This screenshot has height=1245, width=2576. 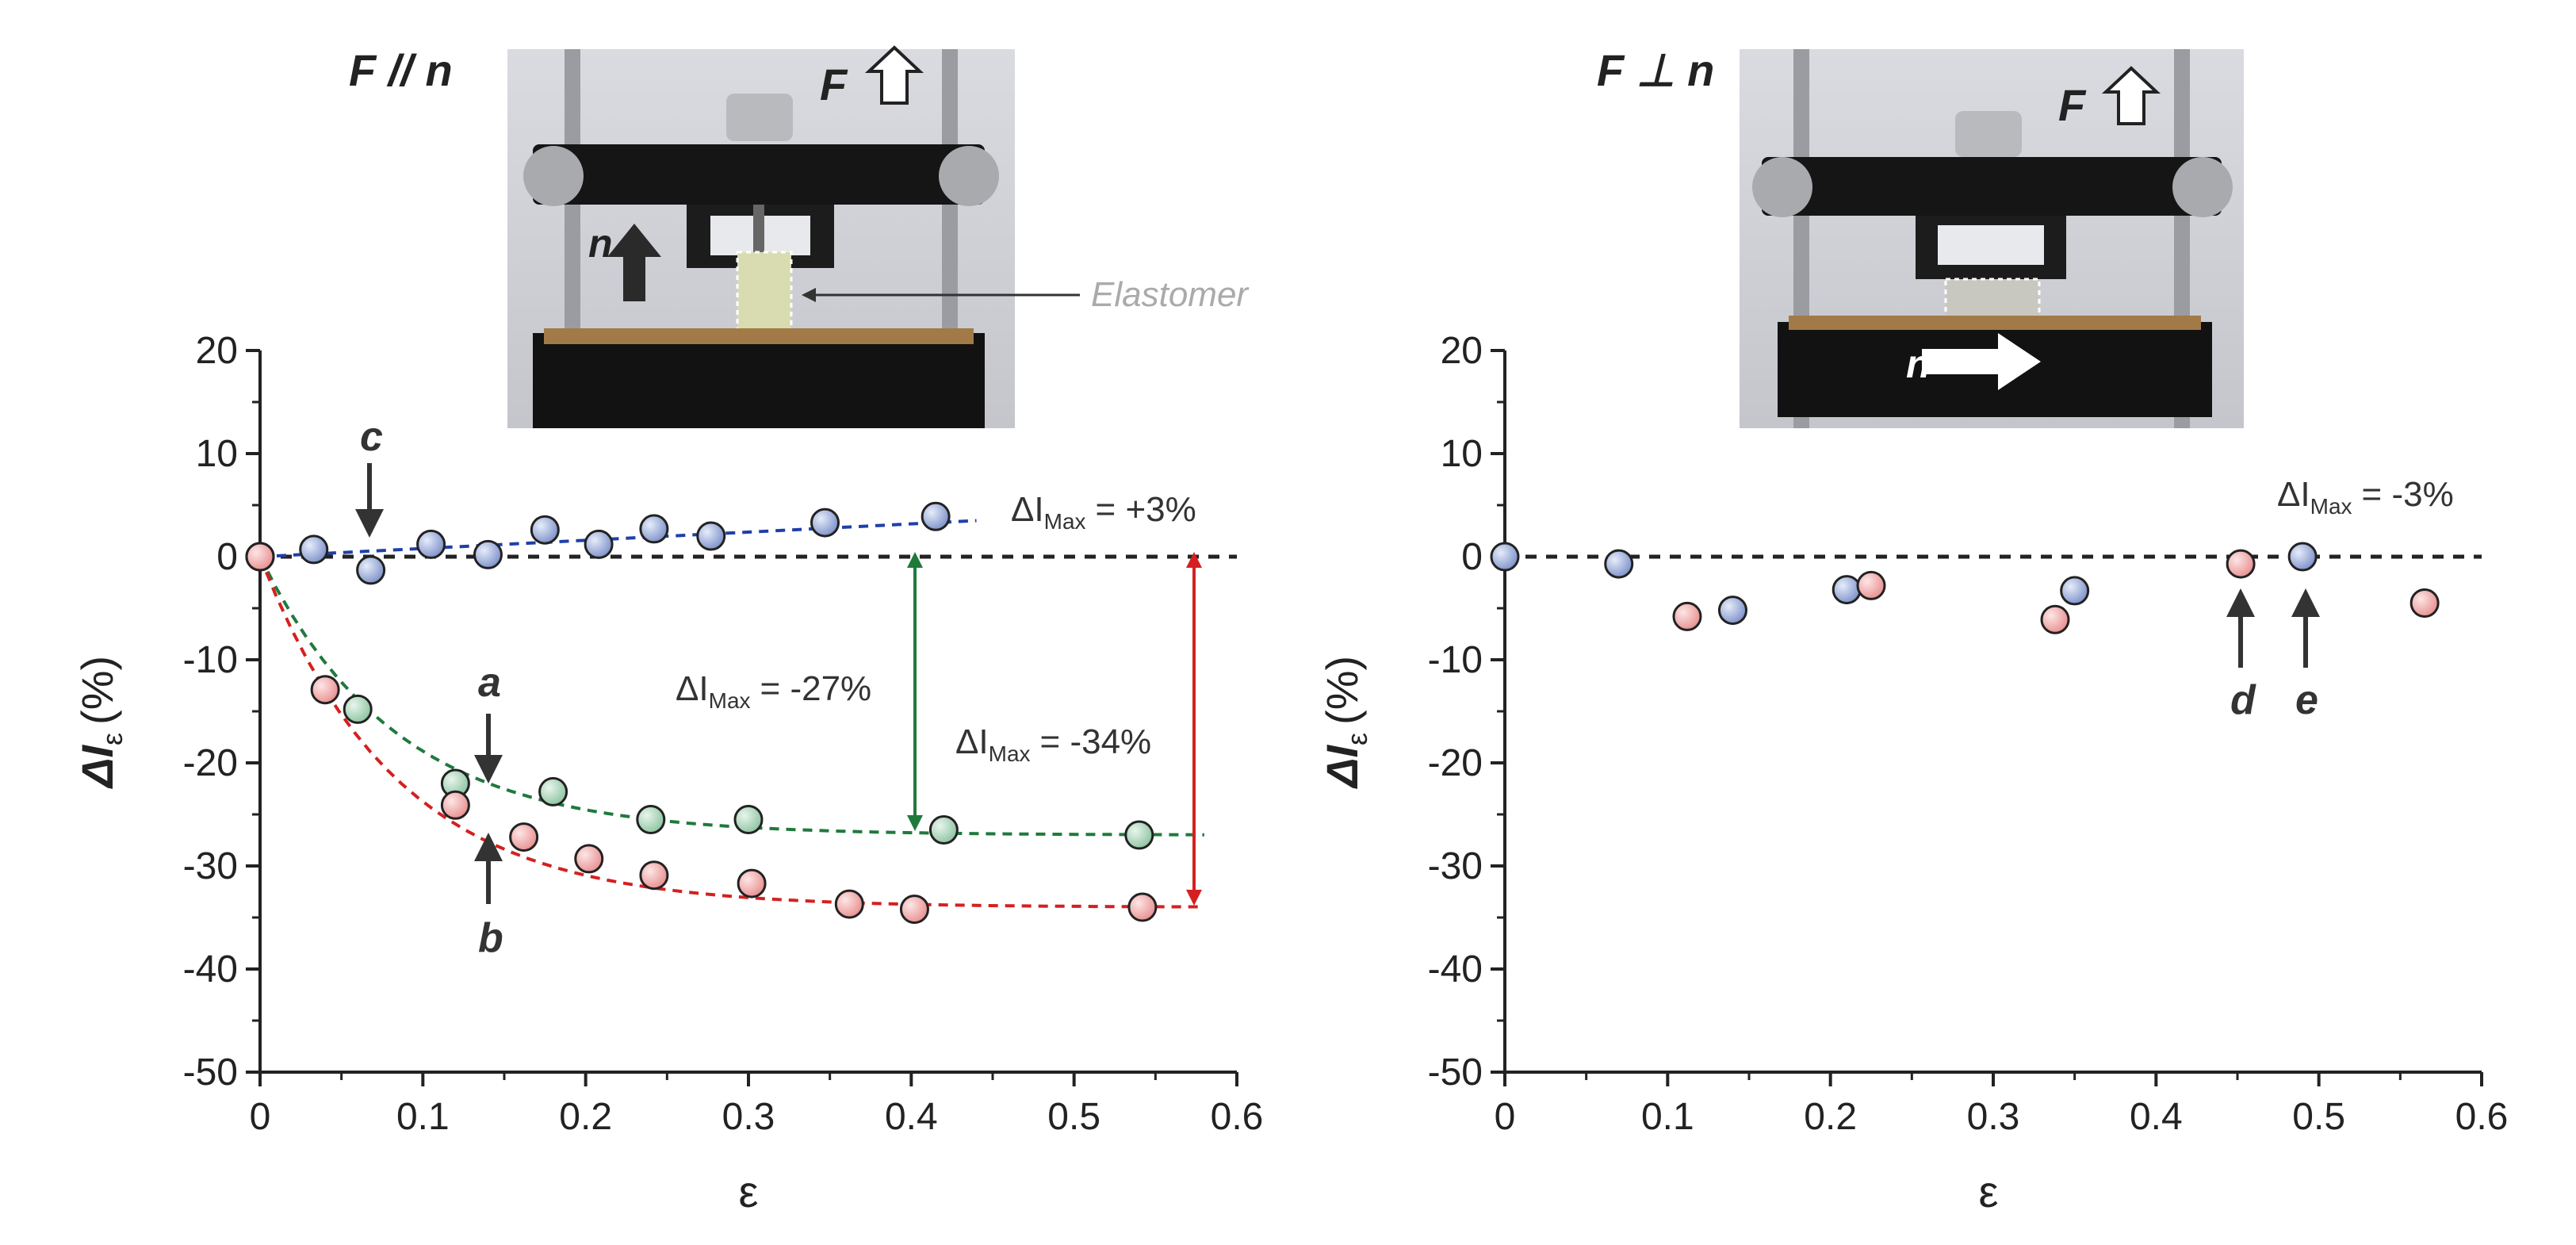 I want to click on pointer-label-b: b, so click(x=490, y=938).